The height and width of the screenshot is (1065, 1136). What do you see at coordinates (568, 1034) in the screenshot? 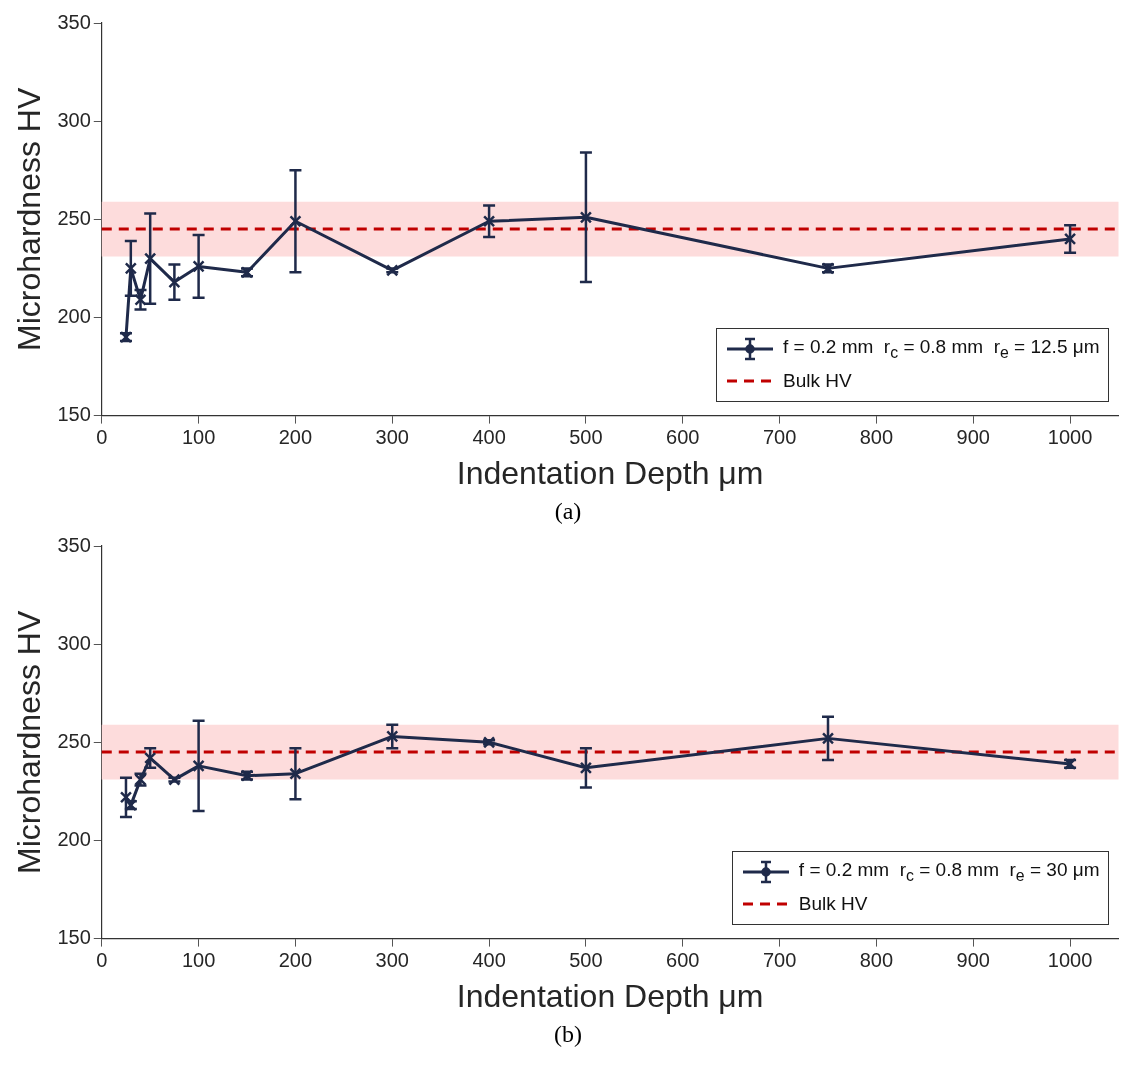
I see `text: (b)` at bounding box center [568, 1034].